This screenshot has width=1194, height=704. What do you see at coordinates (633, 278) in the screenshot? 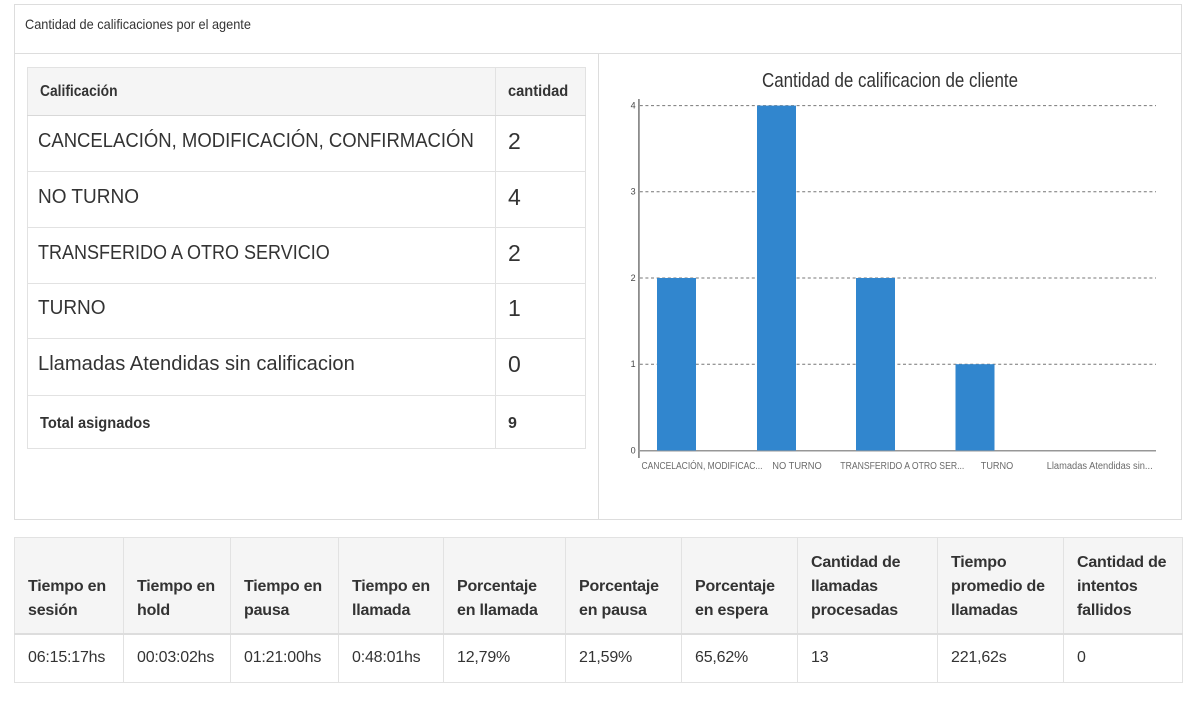
I see `svg-text: 2` at bounding box center [633, 278].